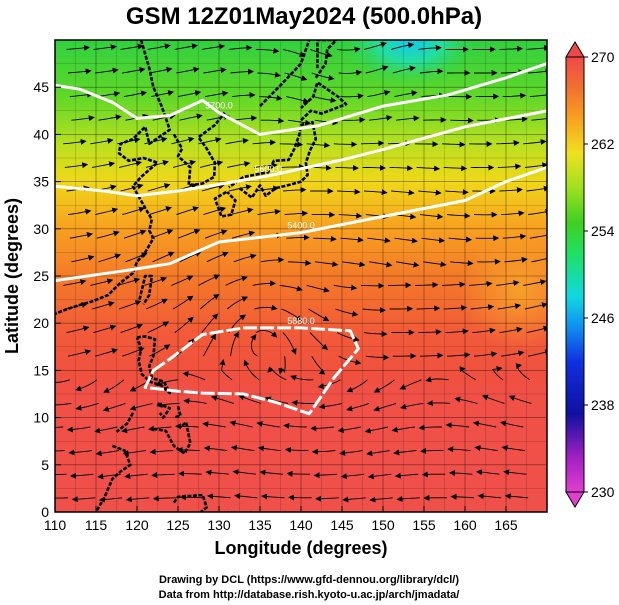 The image size is (619, 605). I want to click on y-axis-label: Latitude (degrees), so click(12, 276).